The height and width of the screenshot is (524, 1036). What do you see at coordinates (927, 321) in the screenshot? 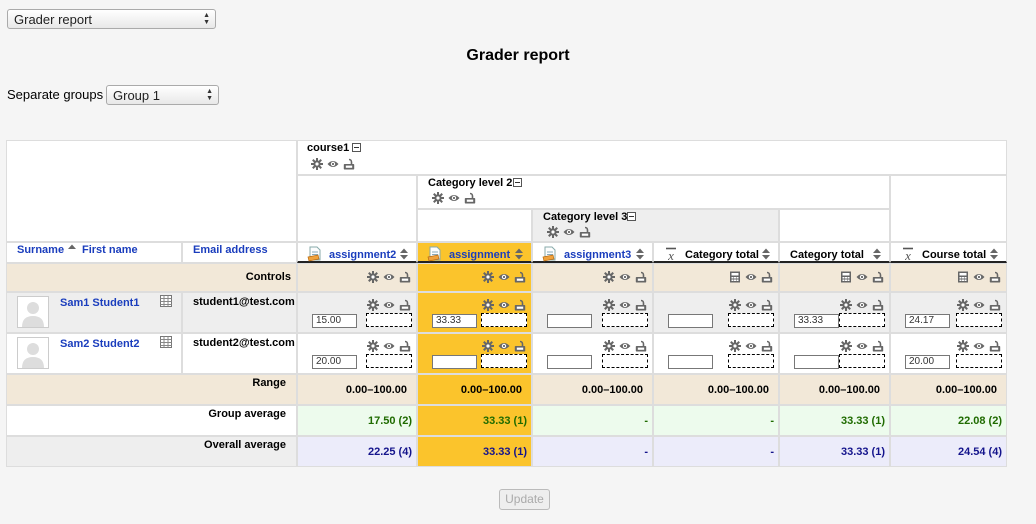
I see `grade-input: 24.17` at bounding box center [927, 321].